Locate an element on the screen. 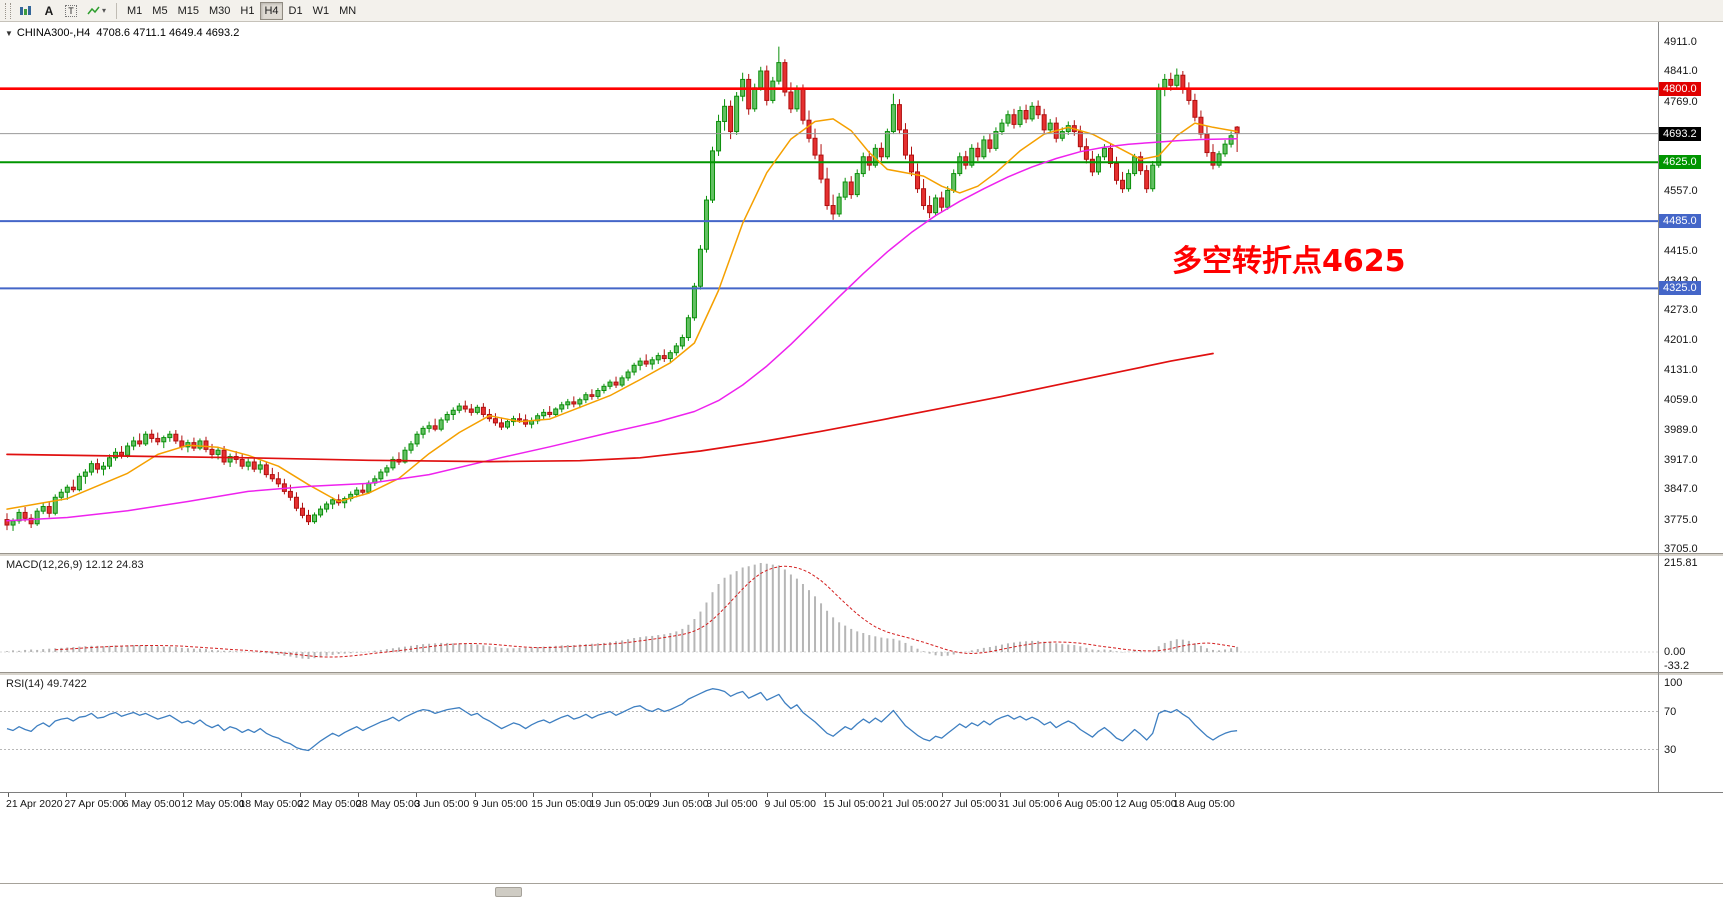  timeframe-h4: H4 is located at coordinates (271, 11).